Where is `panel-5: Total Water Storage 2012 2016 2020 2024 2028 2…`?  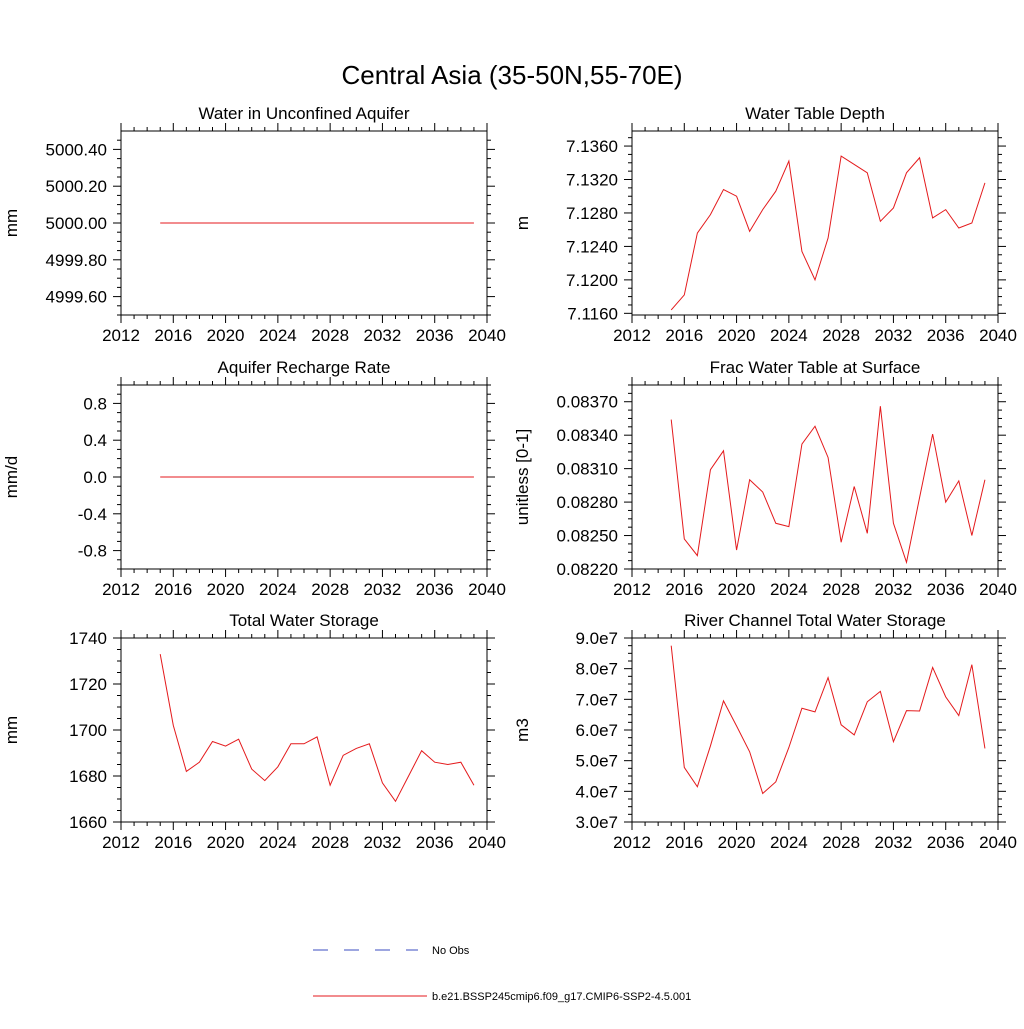
panel-5: Total Water Storage 2012 2016 2020 2024 2028 2… is located at coordinates (254, 731).